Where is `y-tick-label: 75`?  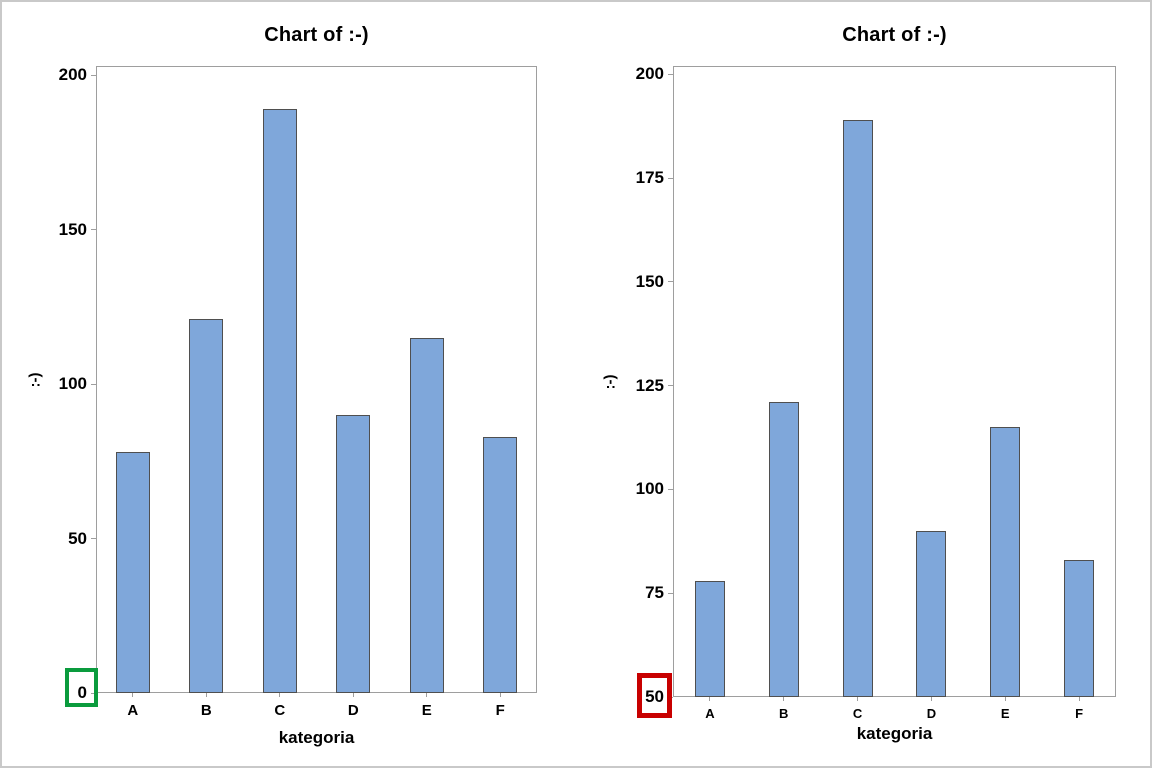
y-tick-label: 75 is located at coordinates (654, 593).